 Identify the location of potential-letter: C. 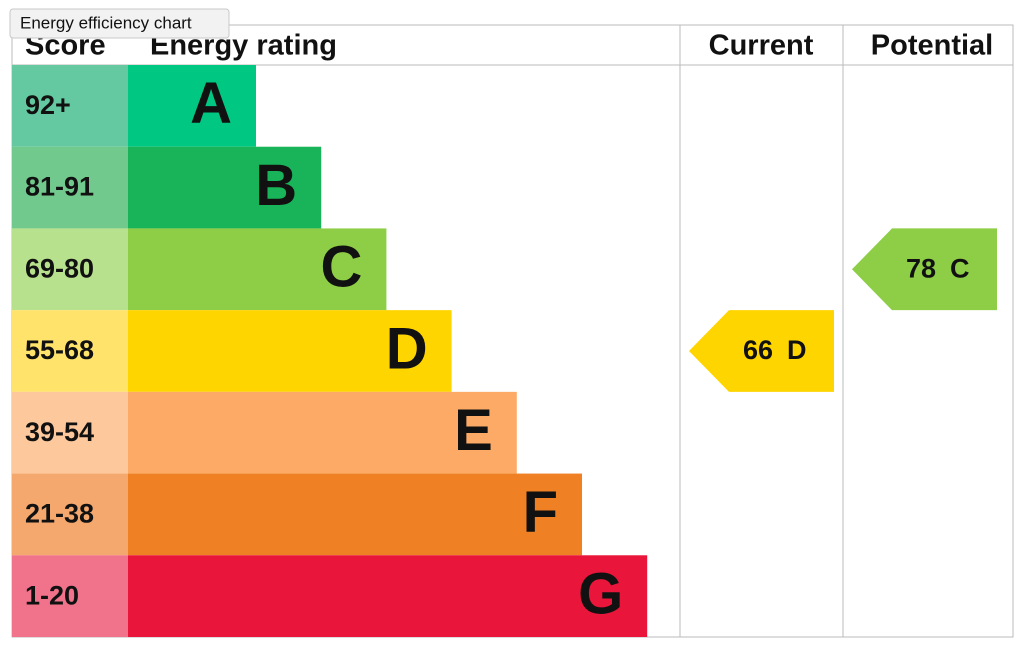
(960, 268).